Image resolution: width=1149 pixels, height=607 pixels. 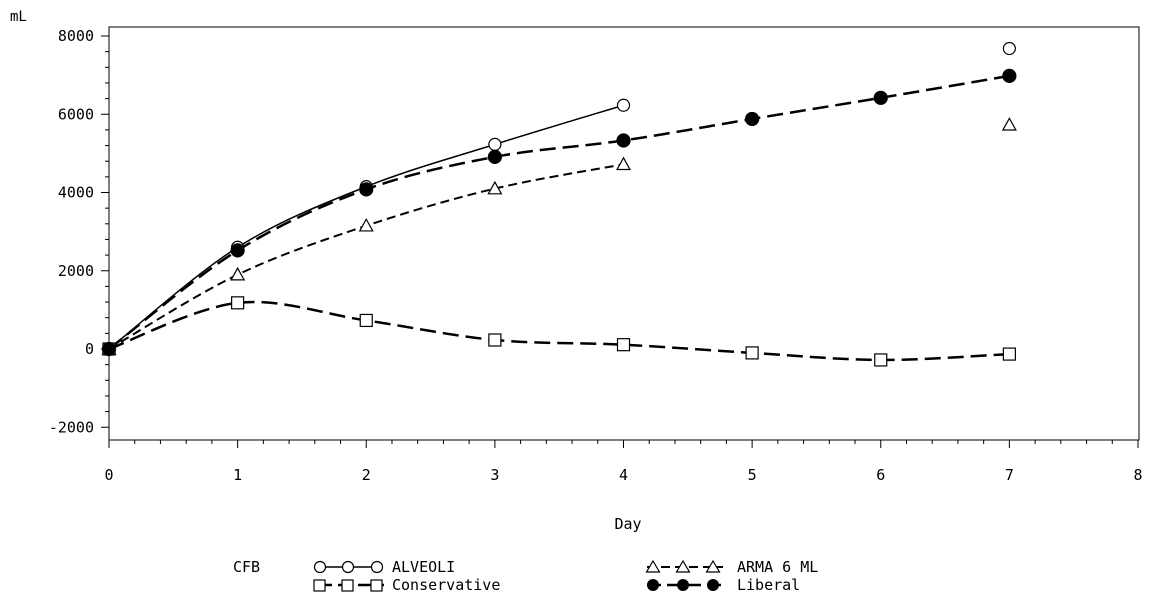 What do you see at coordinates (423, 567) in the screenshot?
I see `legend-label-alveoli: ALVEOLI` at bounding box center [423, 567].